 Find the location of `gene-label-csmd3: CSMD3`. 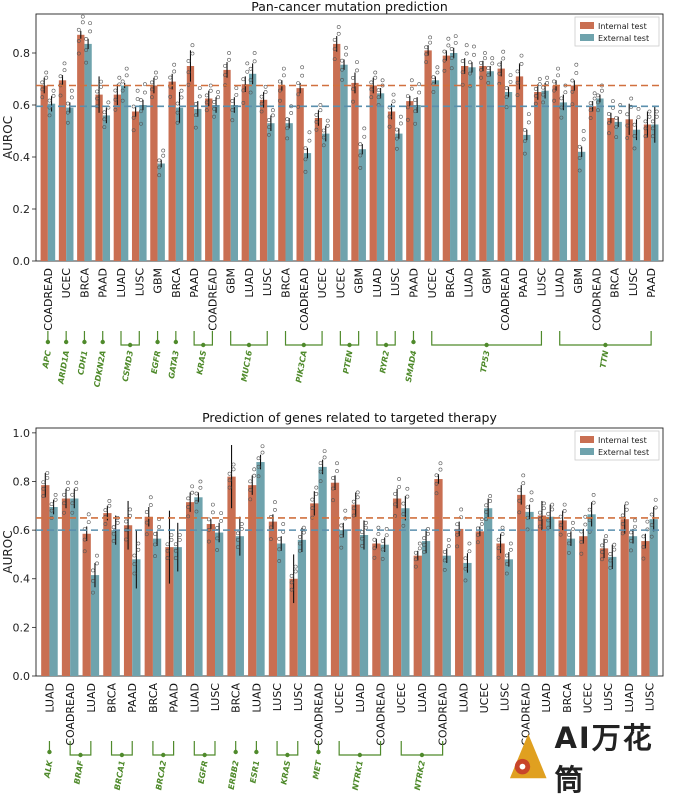

gene-label-csmd3: CSMD3 is located at coordinates (128, 365).